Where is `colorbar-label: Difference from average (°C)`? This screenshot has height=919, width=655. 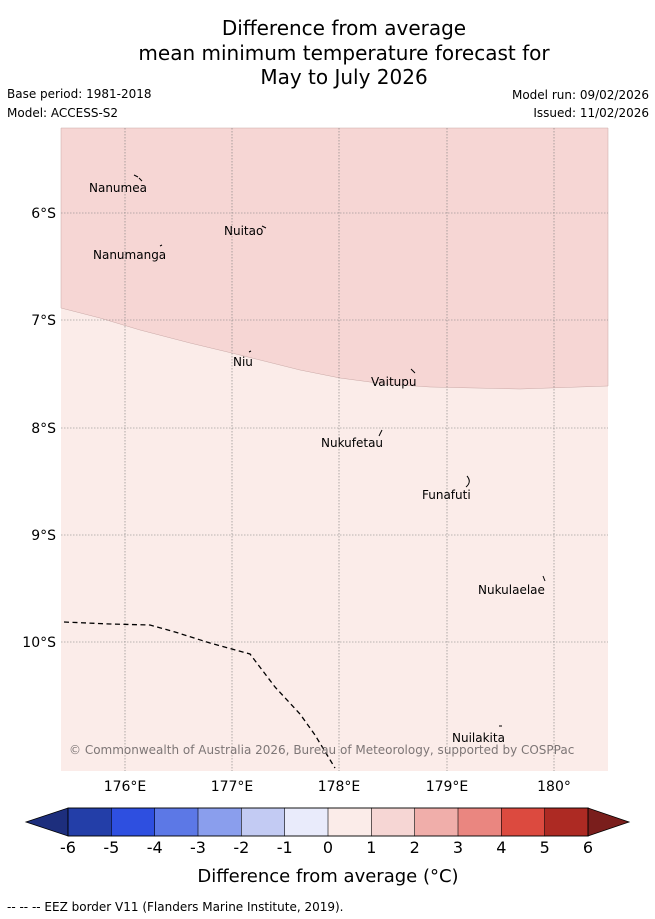
colorbar-label: Difference from average (°C) is located at coordinates (327, 876).